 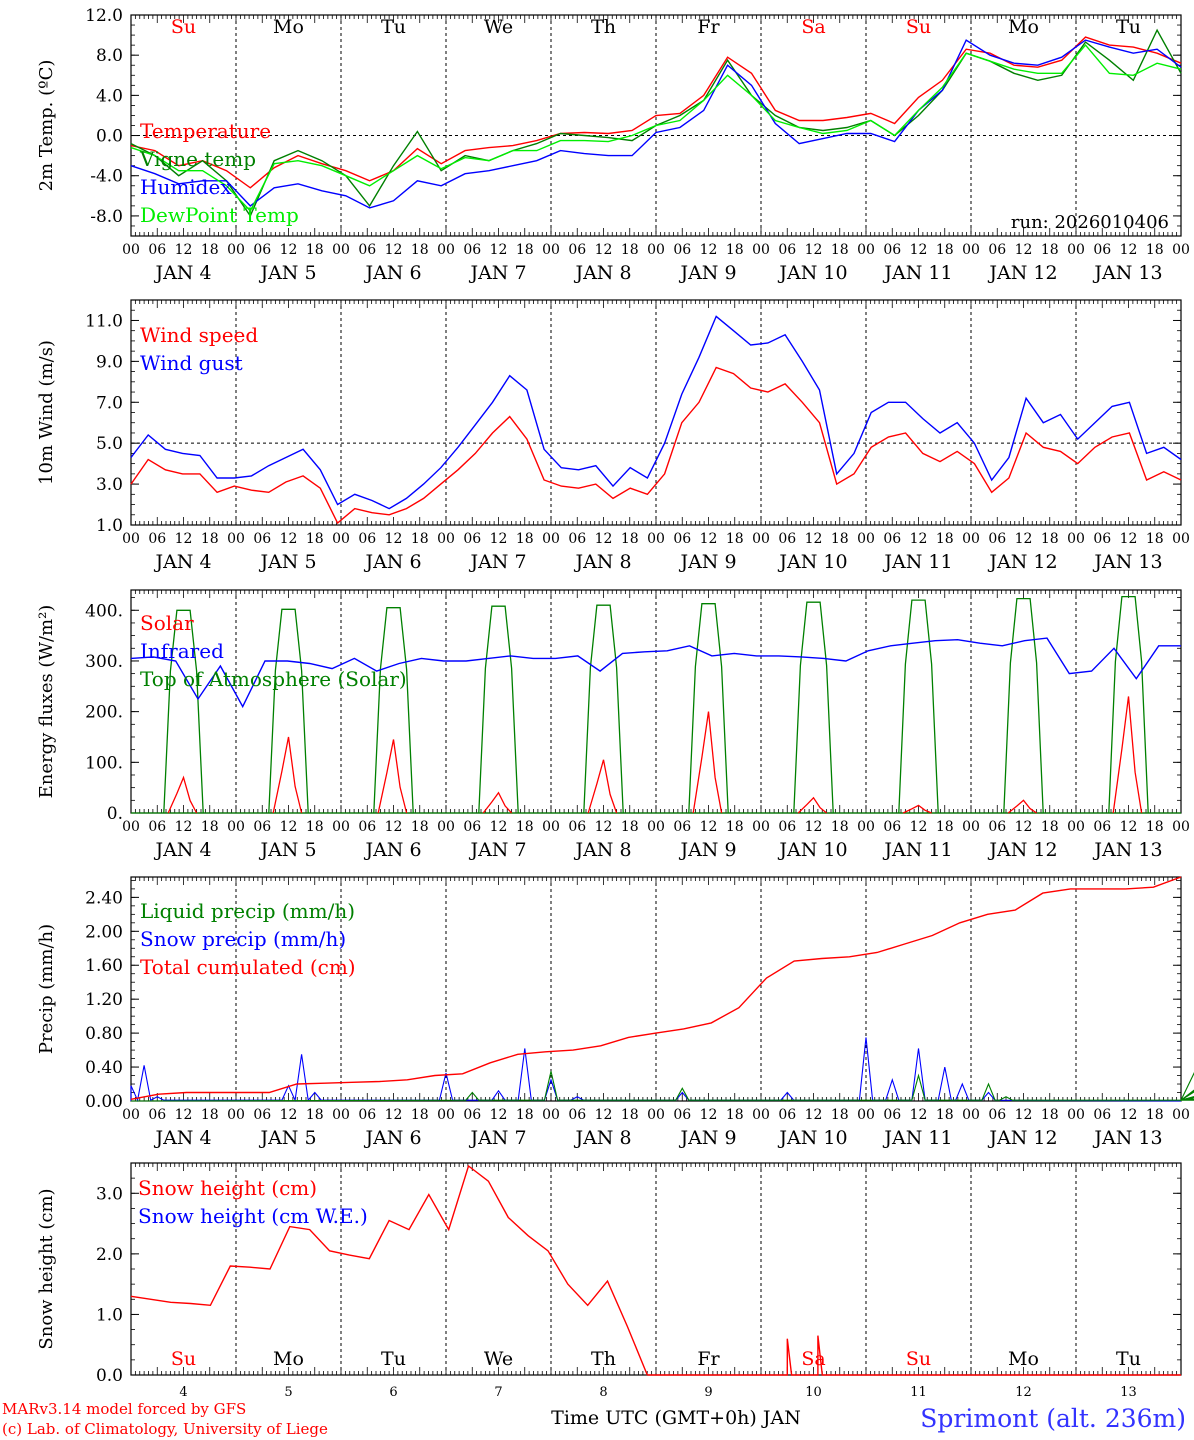 What do you see at coordinates (813, 27) in the screenshot?
I see `weekday-label: Sa` at bounding box center [813, 27].